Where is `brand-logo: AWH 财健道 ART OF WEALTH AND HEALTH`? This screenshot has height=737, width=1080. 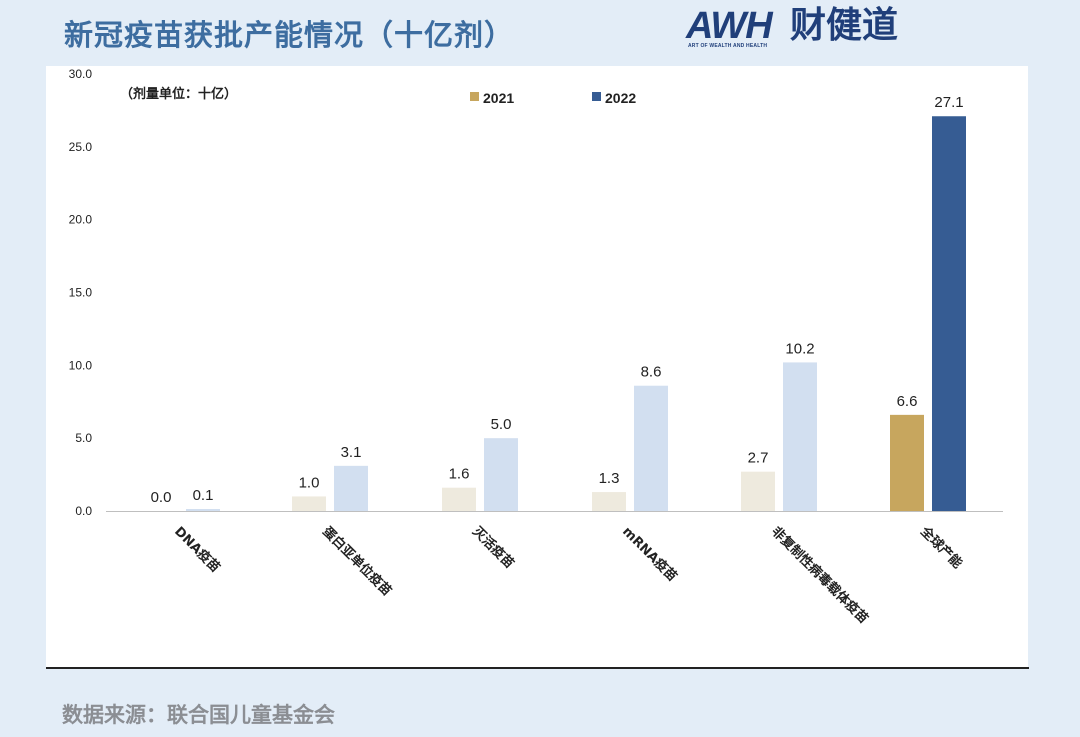 brand-logo: AWH 财健道 ART OF WEALTH AND HEALTH is located at coordinates (816, 32).